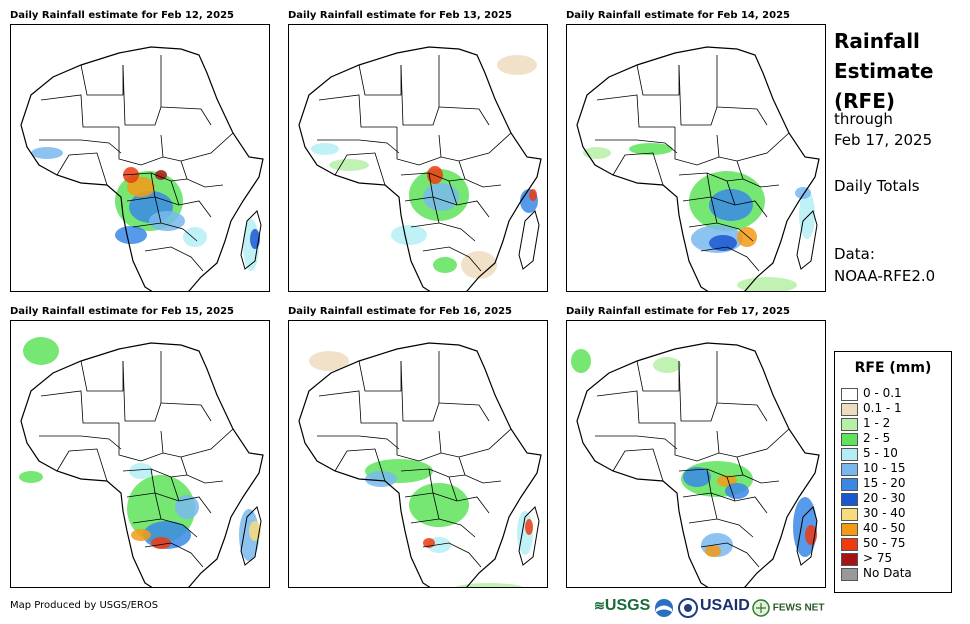  I want to click on usaid-logo: USAID, so click(725, 608).